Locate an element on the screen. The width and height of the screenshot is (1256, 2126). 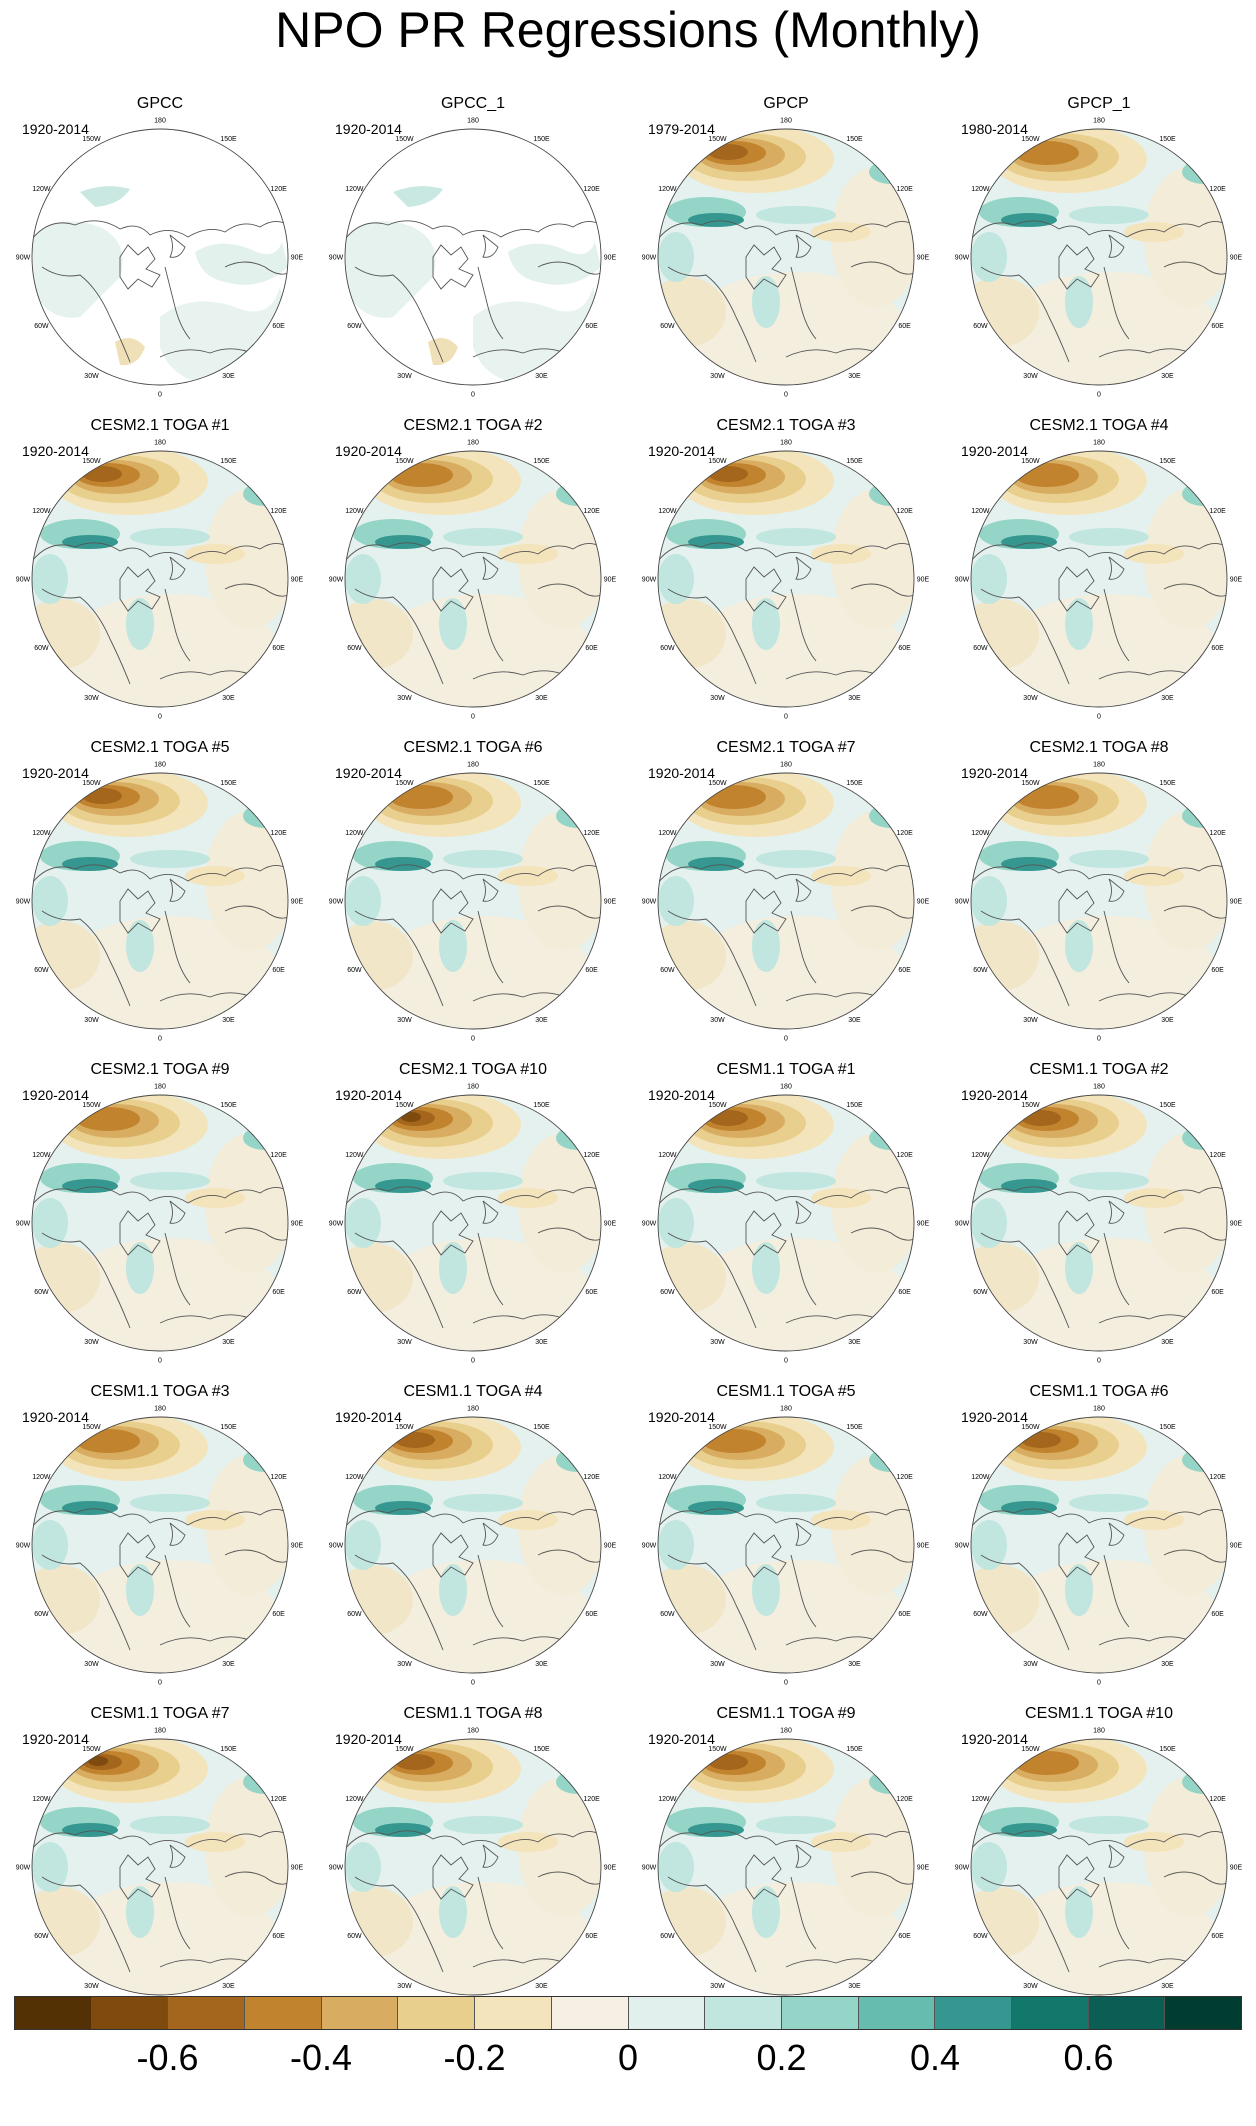
panel-title: CESM2.1 TOGA #2 is located at coordinates (473, 425).